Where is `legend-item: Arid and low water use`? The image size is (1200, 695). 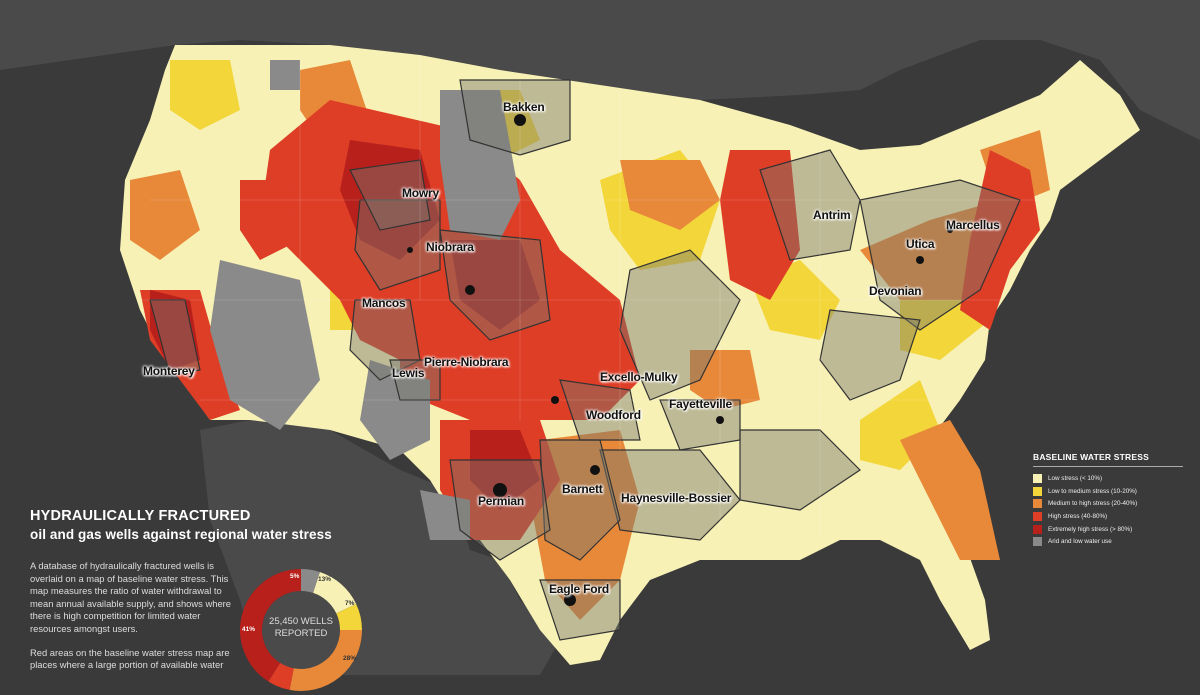
legend-item: Arid and low water use is located at coordinates (1108, 541).